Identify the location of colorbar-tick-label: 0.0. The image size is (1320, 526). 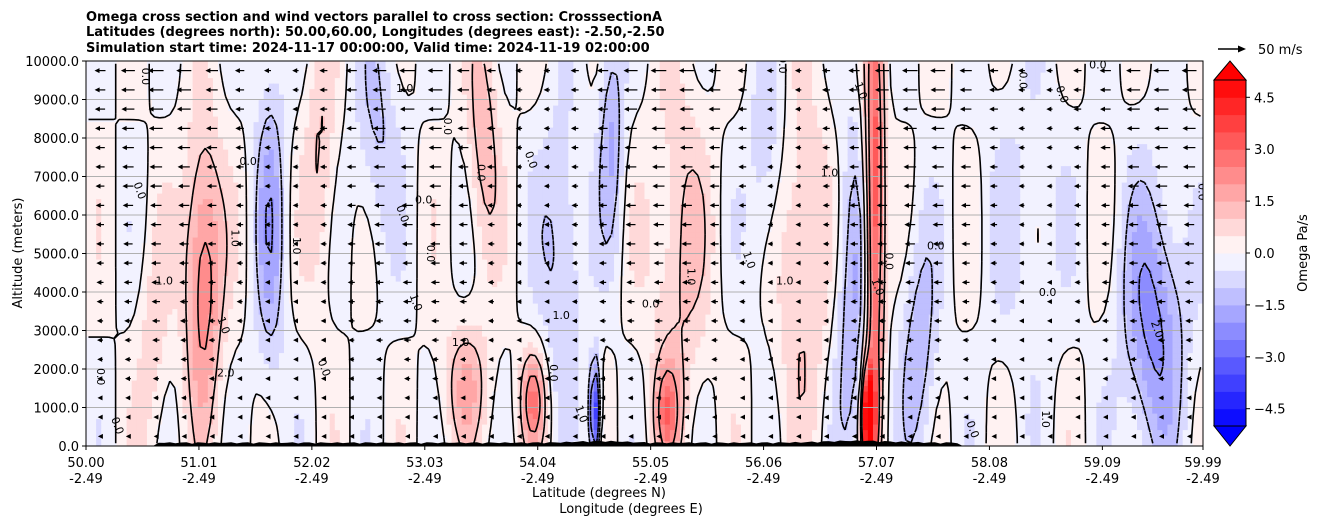
(1264, 254).